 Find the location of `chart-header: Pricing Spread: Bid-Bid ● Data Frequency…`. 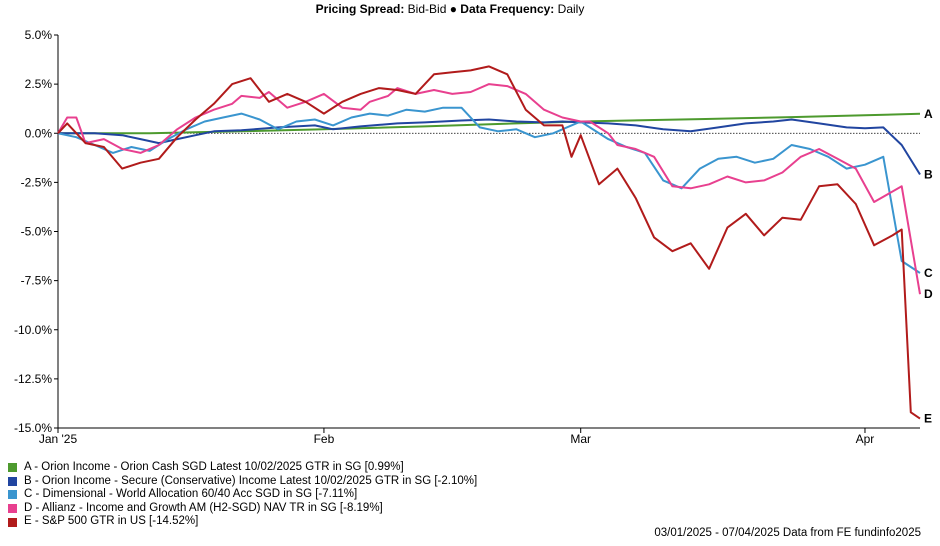

chart-header: Pricing Spread: Bid-Bid ● Data Frequency… is located at coordinates (450, 9).